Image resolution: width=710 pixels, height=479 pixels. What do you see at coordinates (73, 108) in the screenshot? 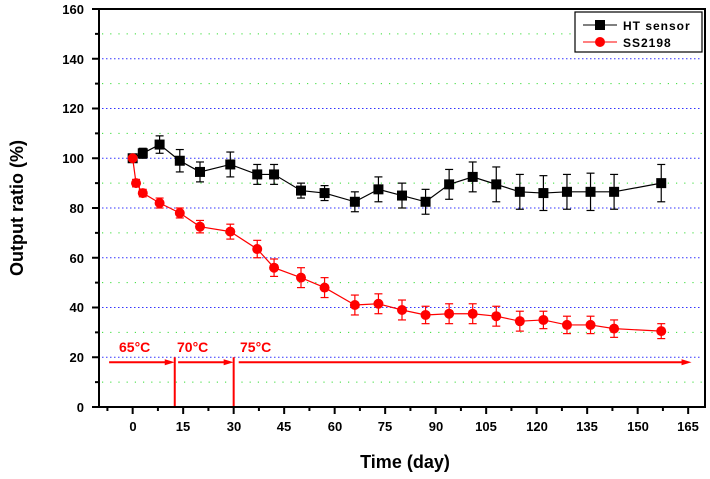
I see `y-tick-label: 120` at bounding box center [73, 108].